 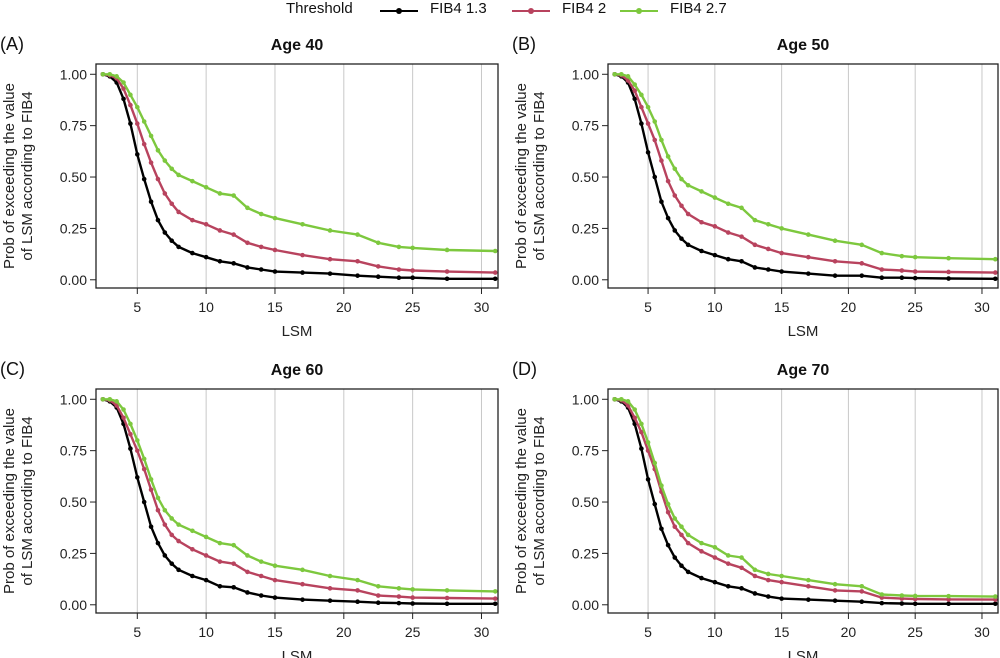 I want to click on x-tick-label: 15, so click(x=275, y=632).